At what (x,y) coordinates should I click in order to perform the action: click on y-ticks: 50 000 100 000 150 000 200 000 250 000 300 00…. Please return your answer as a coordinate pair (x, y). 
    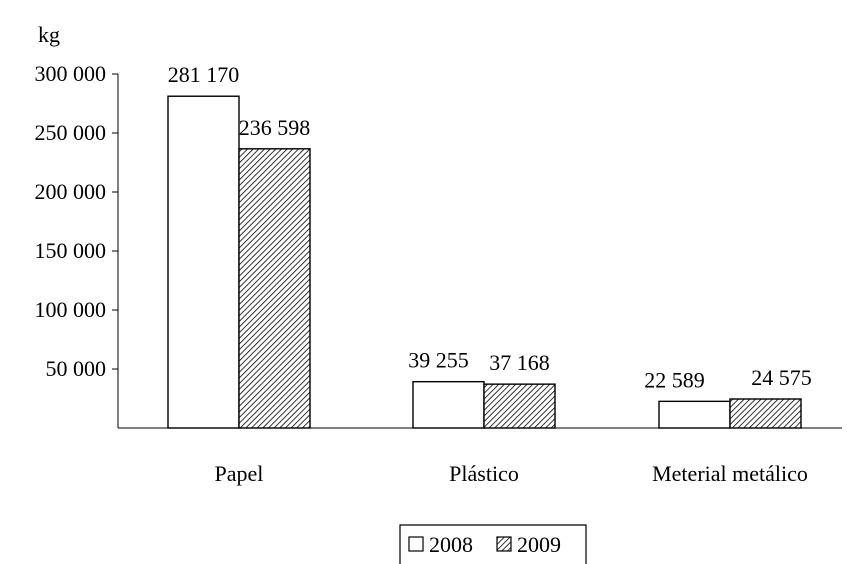
    Looking at the image, I should click on (76, 221).